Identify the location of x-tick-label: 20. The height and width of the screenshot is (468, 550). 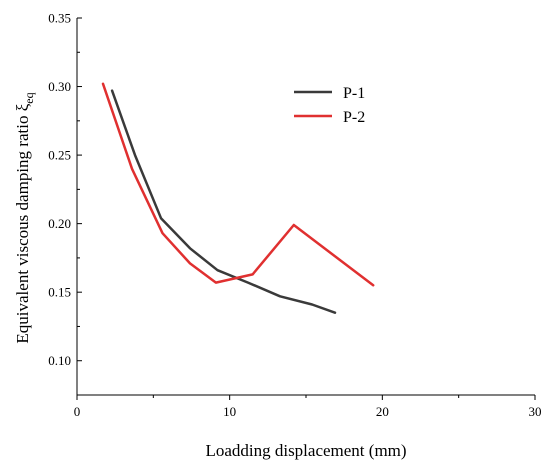
(382, 411).